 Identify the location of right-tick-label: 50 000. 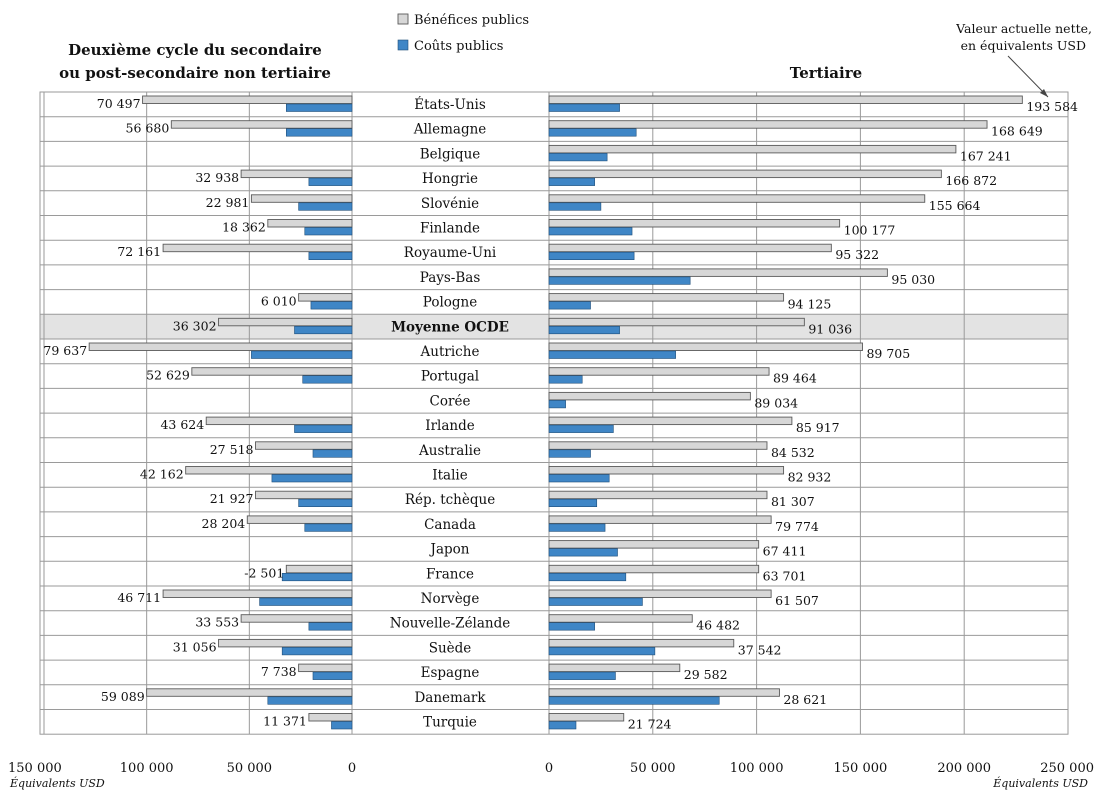
(653, 768).